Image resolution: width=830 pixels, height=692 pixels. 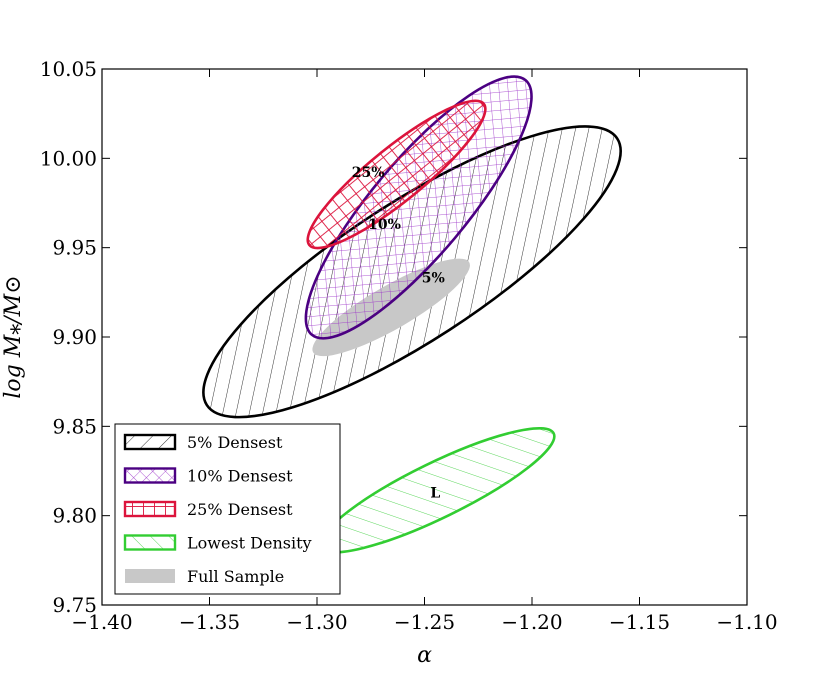 I want to click on legend-entry-full-sample: Full Sample, so click(x=204, y=576).